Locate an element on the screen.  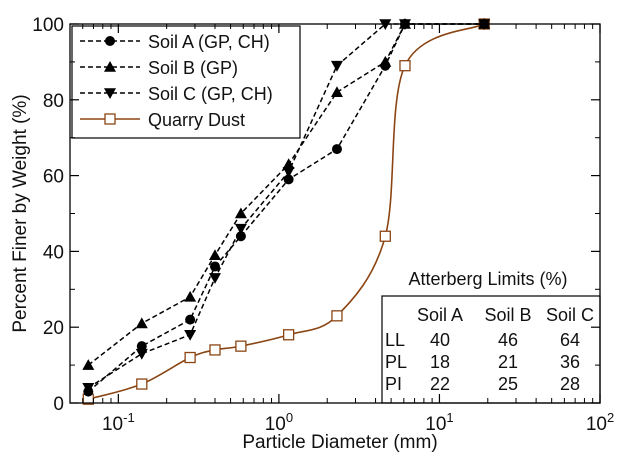
table-header: Soil C is located at coordinates (570, 315).